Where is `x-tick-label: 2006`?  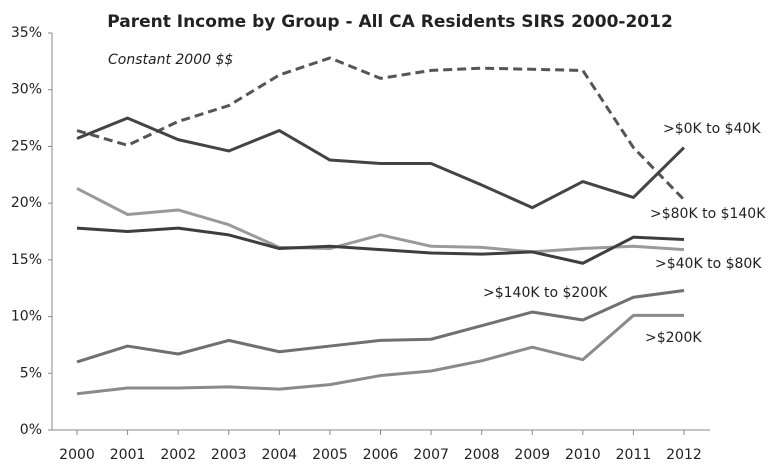 x-tick-label: 2006 is located at coordinates (381, 455).